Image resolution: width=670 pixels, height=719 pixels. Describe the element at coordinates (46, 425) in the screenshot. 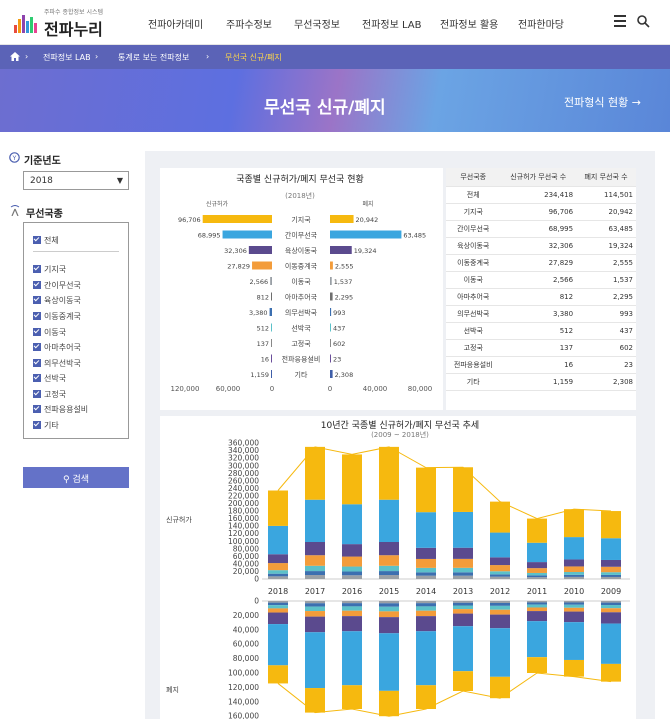

I see `checkbox-type: 기타` at that location.